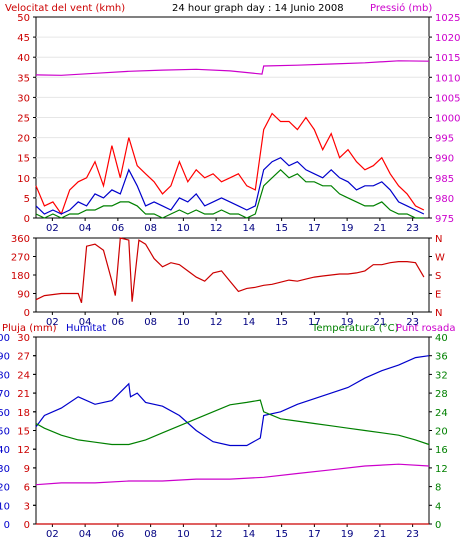 Image resolution: width=465 pixels, height=556 pixels. Describe the element at coordinates (425, 328) in the screenshot. I see `dewpoint-axis-title: Punt rosada` at that location.